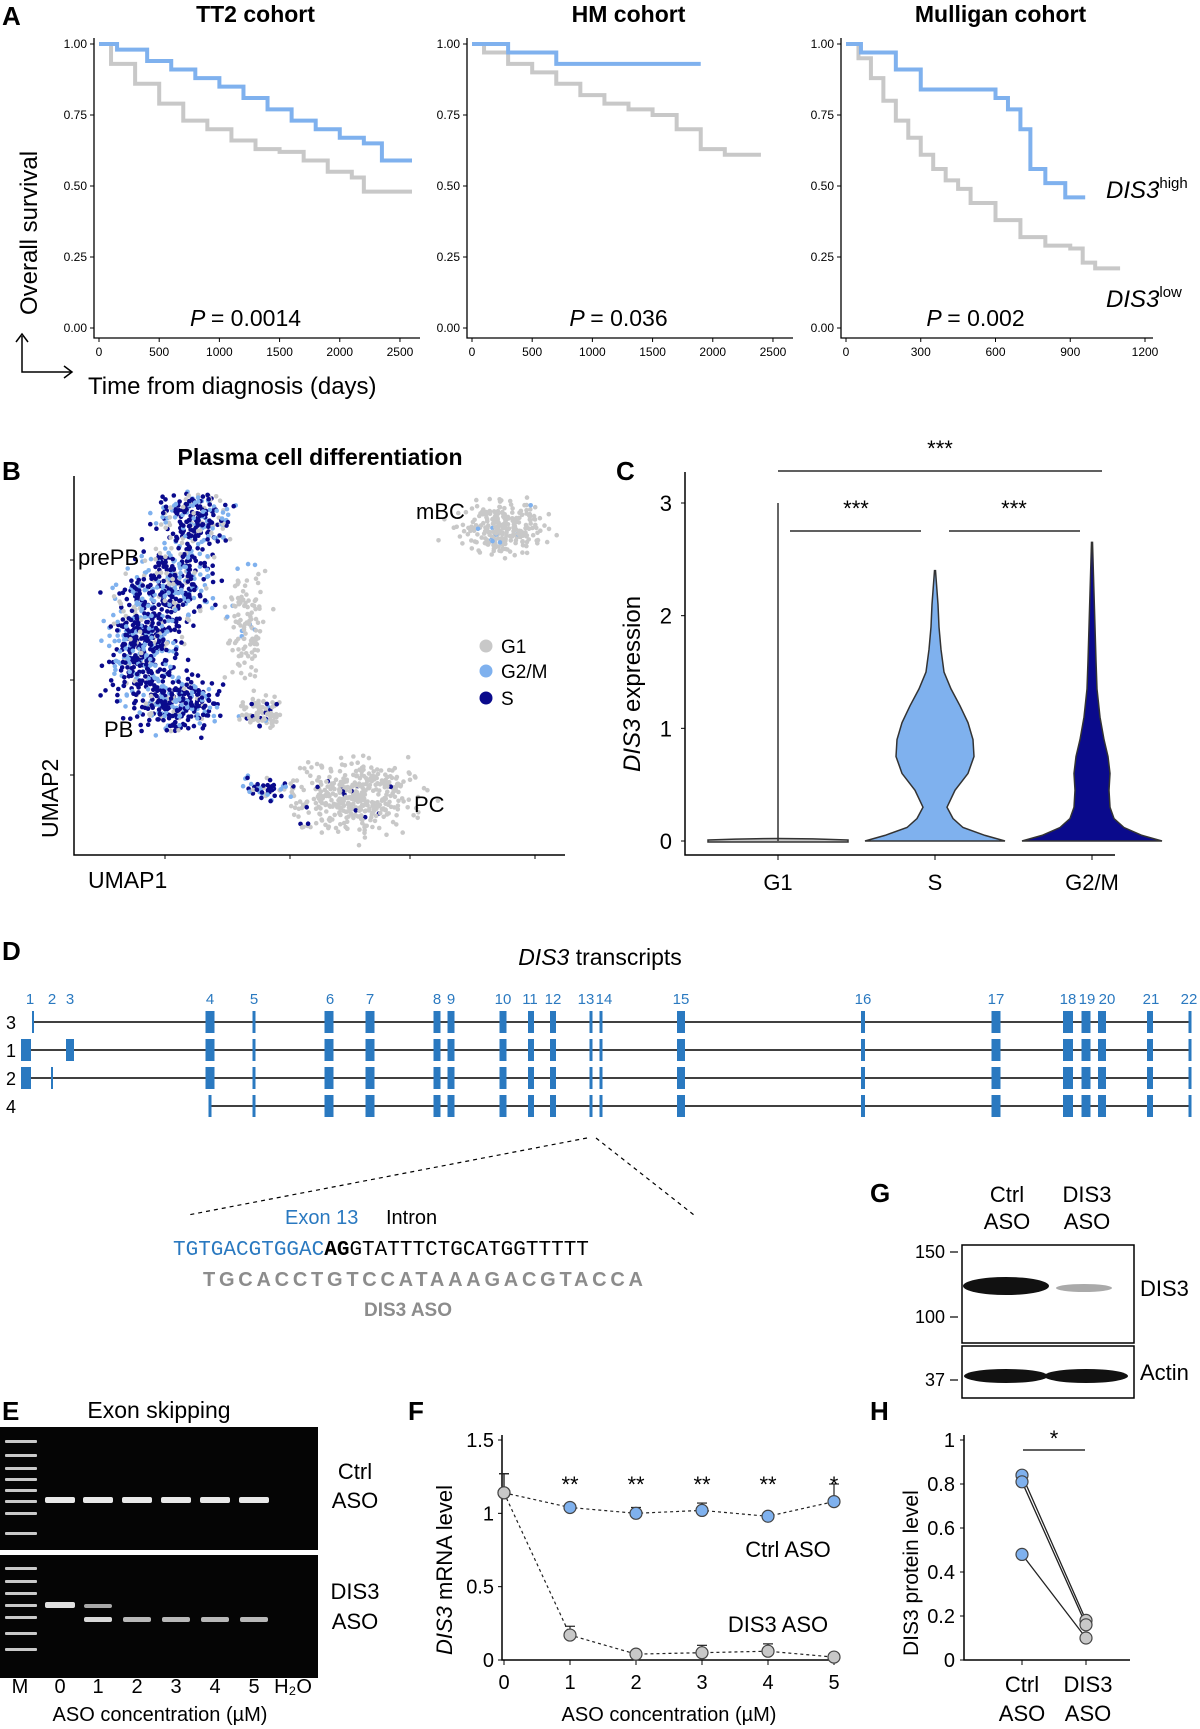  I want to click on exon-number: 11, so click(530, 999).